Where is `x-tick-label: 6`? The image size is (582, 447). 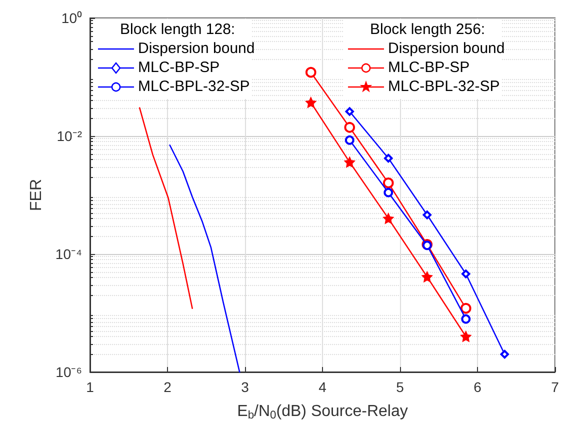 x-tick-label: 6 is located at coordinates (478, 387).